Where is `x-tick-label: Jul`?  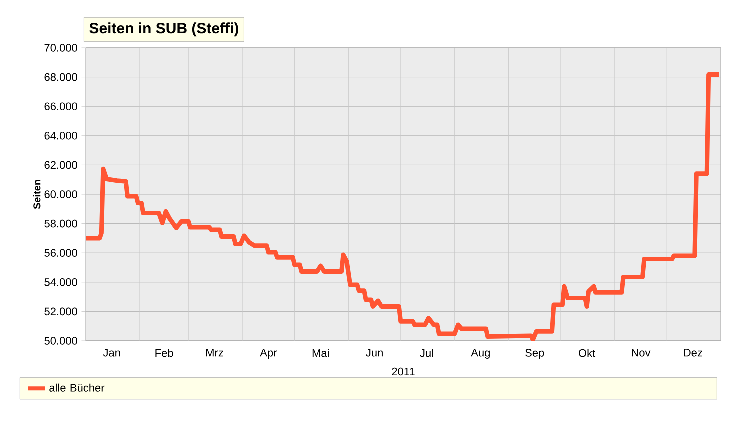
x-tick-label: Jul is located at coordinates (427, 353).